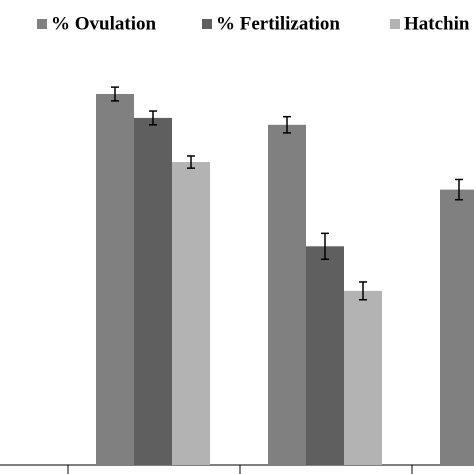  Describe the element at coordinates (278, 23) in the screenshot. I see `legend-label: % Fertilization` at that location.